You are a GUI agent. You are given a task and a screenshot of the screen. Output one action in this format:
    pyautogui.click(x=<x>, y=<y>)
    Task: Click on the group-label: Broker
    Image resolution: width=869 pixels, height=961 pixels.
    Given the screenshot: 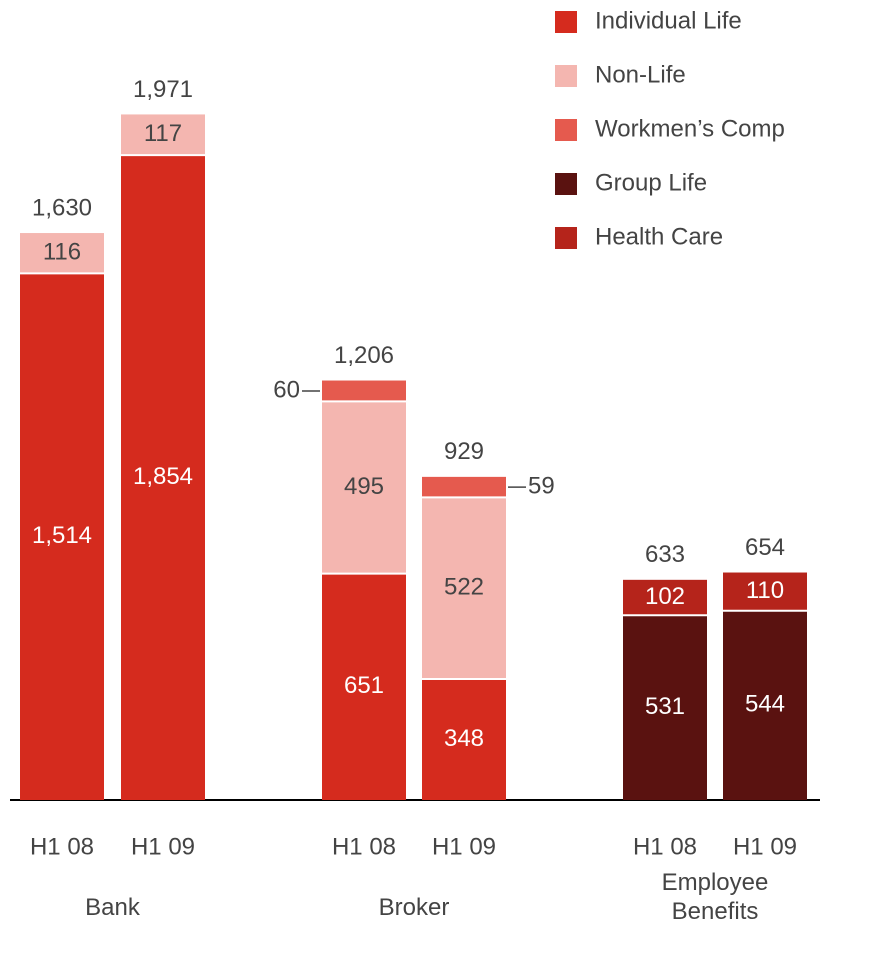 What is the action you would take?
    pyautogui.click(x=414, y=907)
    